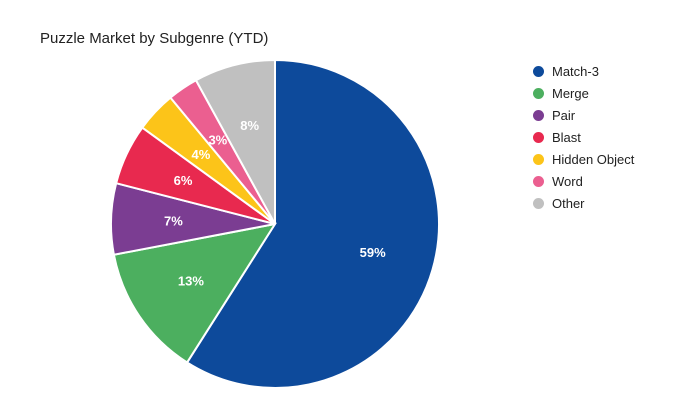 The width and height of the screenshot is (673, 413). I want to click on pie-slice-other, so click(235, 141).